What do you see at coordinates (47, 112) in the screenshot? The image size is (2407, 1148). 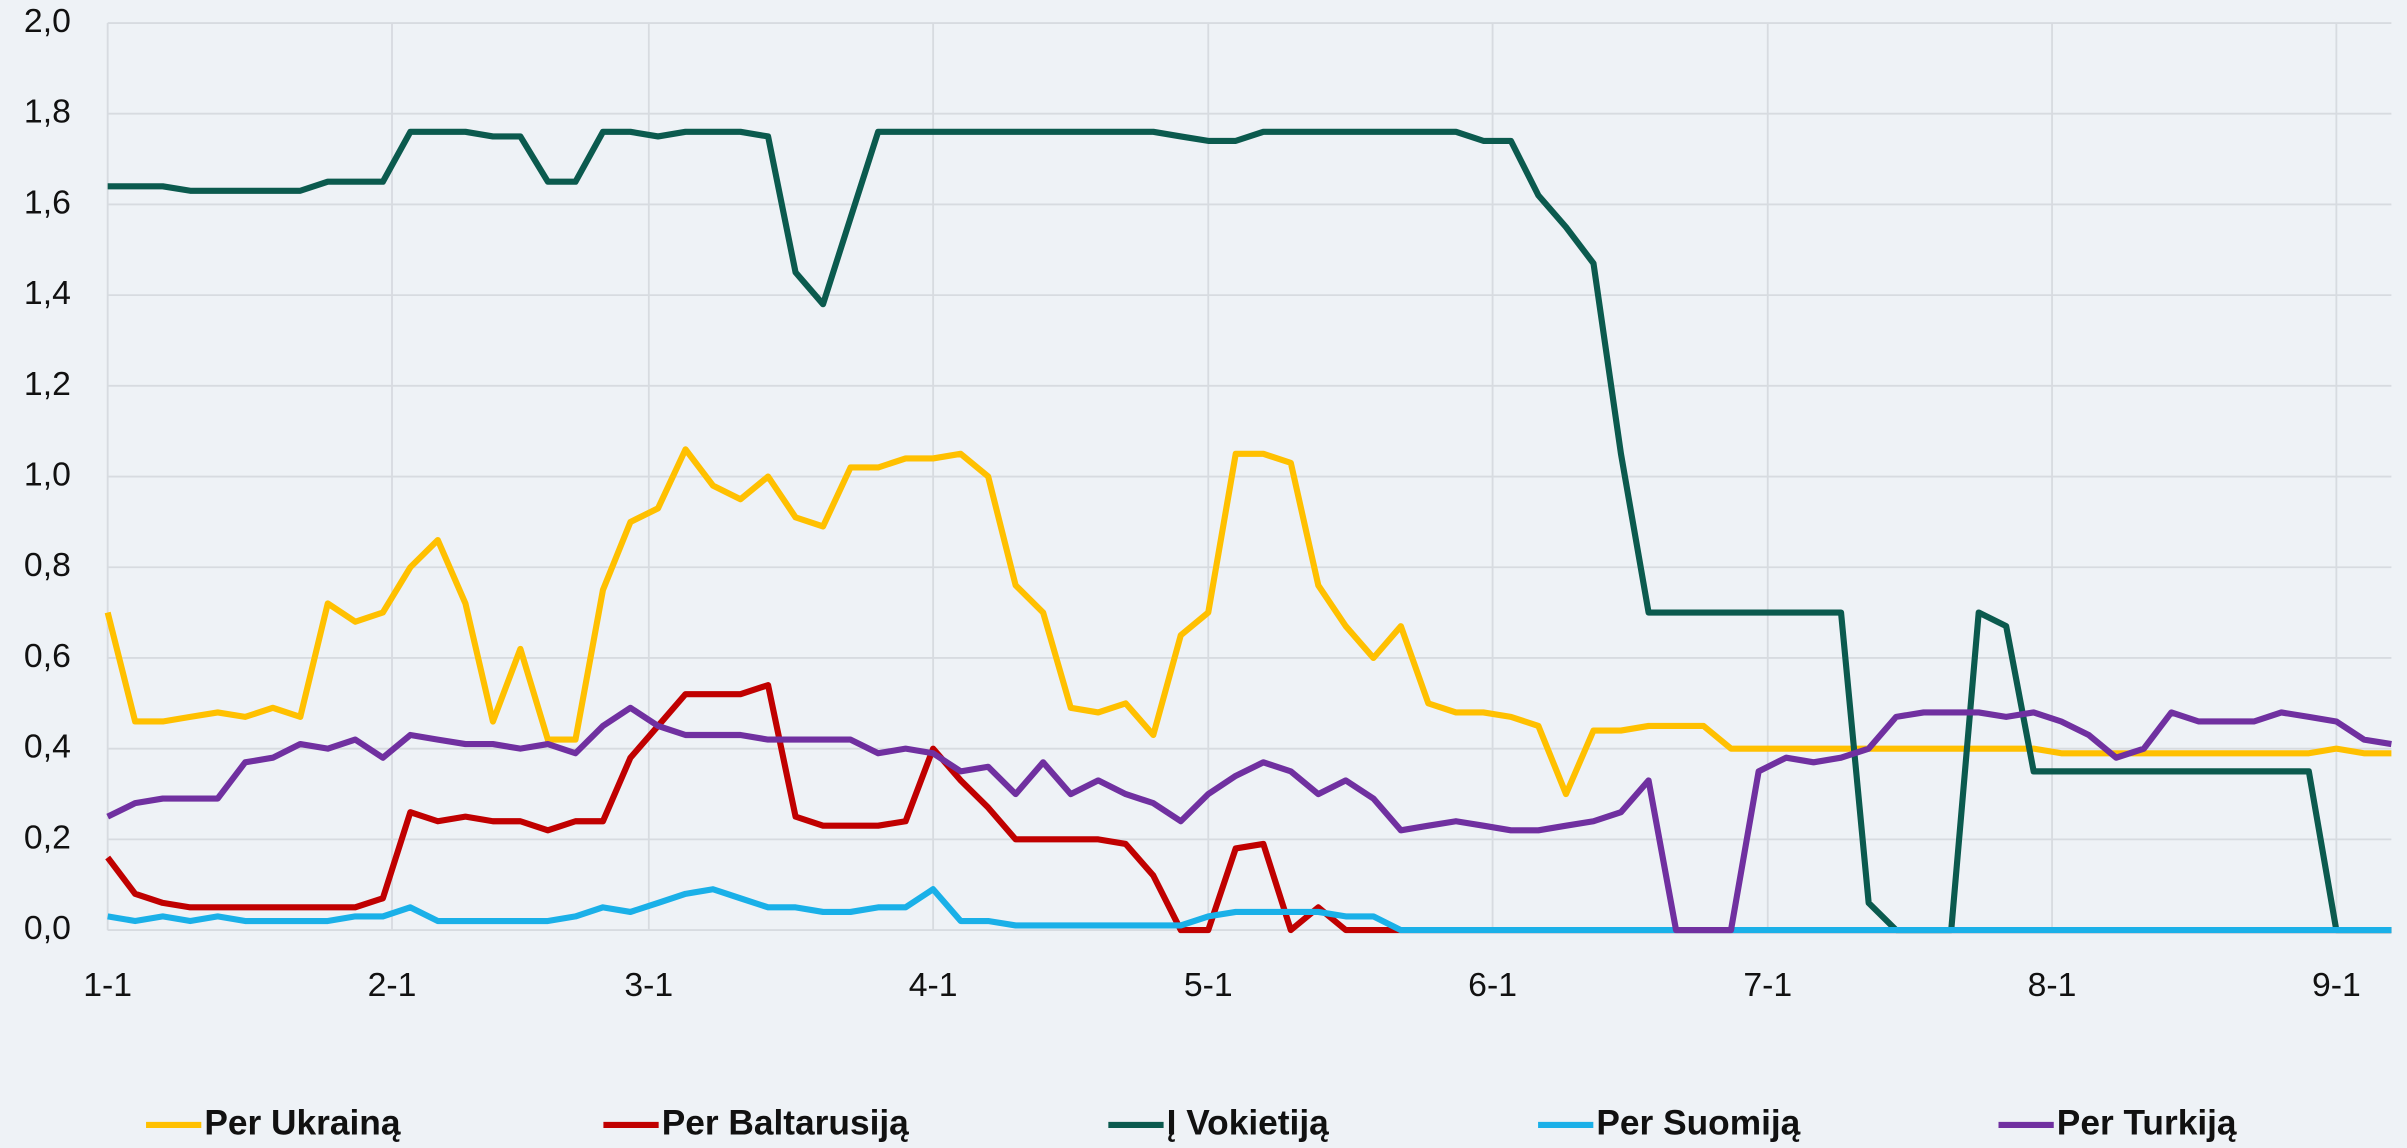 I see `y-tick-label: 1,8` at bounding box center [47, 112].